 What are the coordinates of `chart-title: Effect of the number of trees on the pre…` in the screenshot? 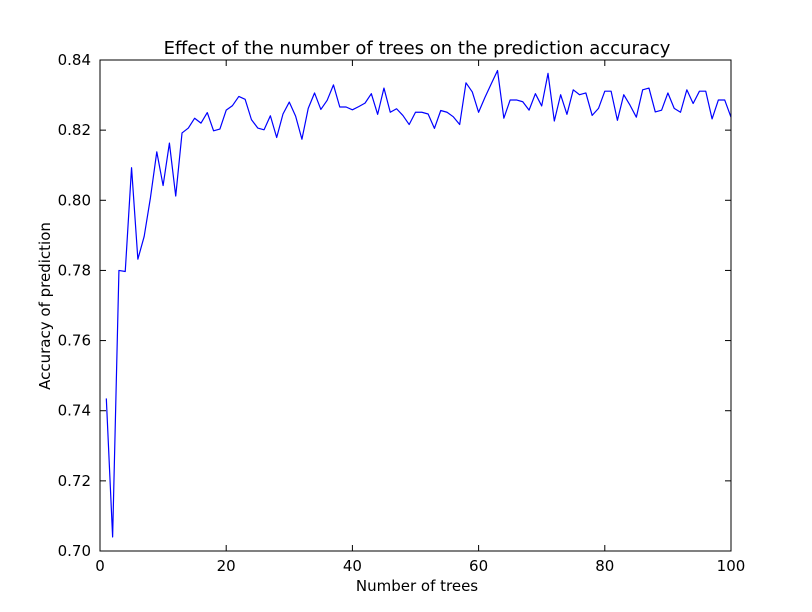 It's located at (417, 48).